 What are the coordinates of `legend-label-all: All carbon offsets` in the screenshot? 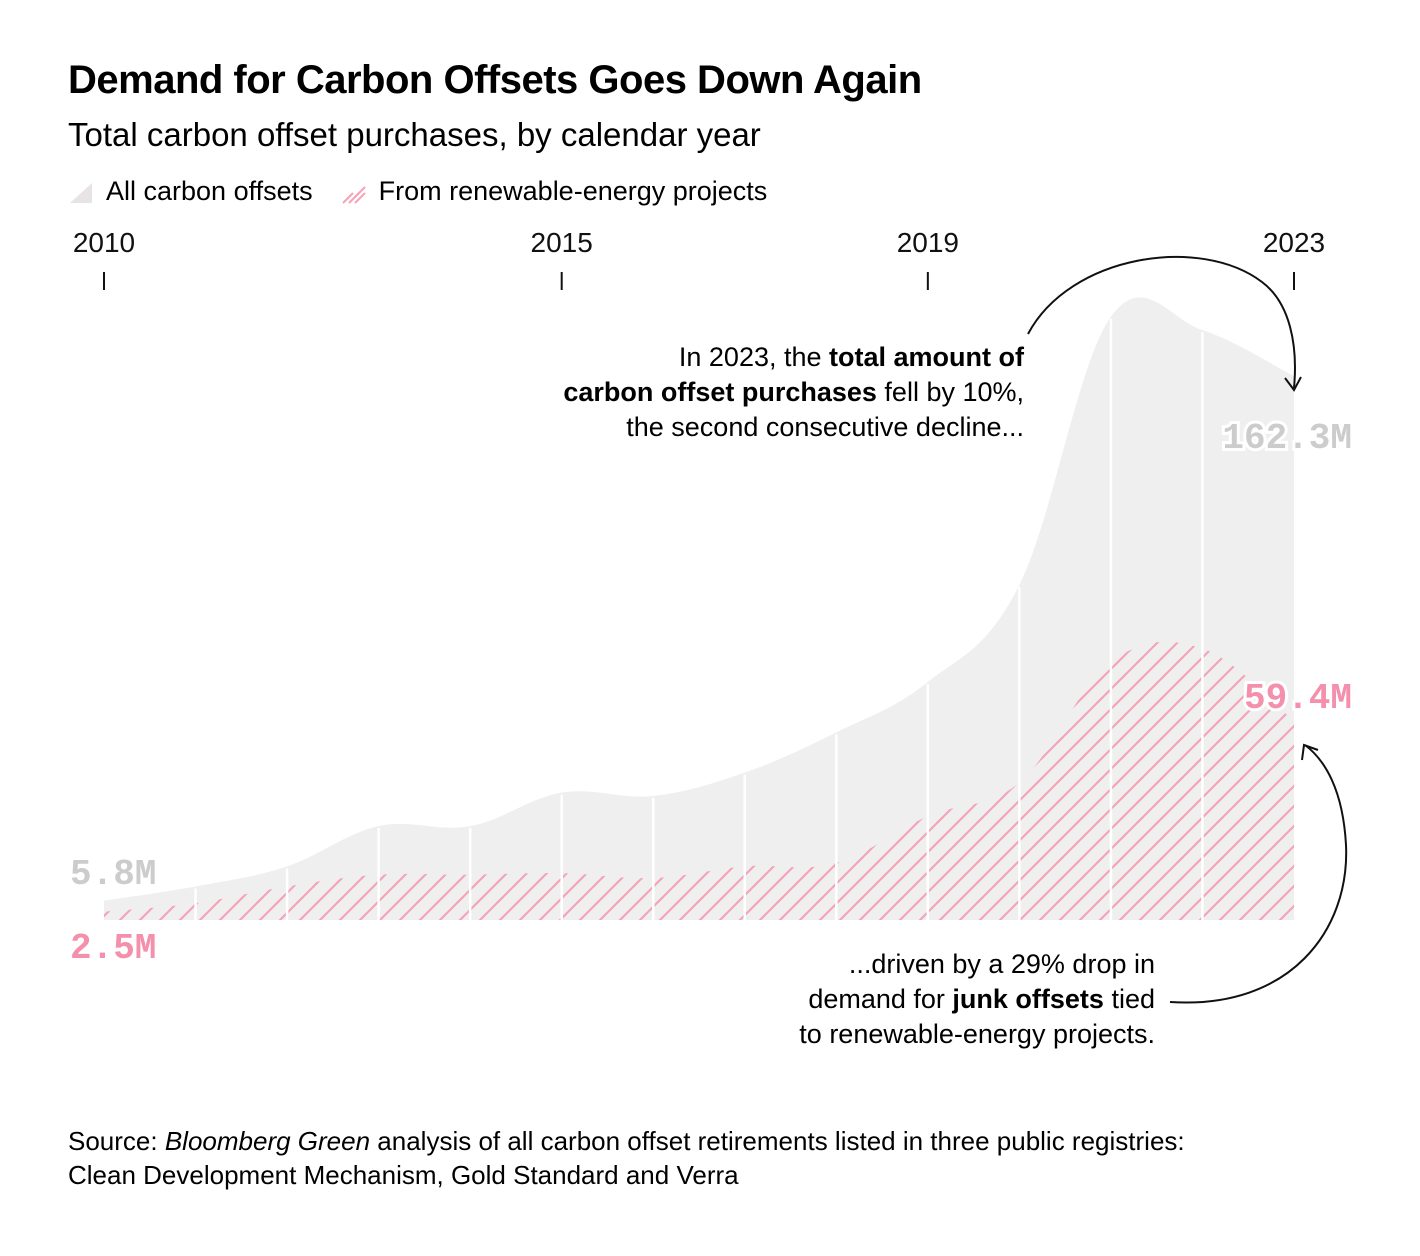 It's located at (209, 191).